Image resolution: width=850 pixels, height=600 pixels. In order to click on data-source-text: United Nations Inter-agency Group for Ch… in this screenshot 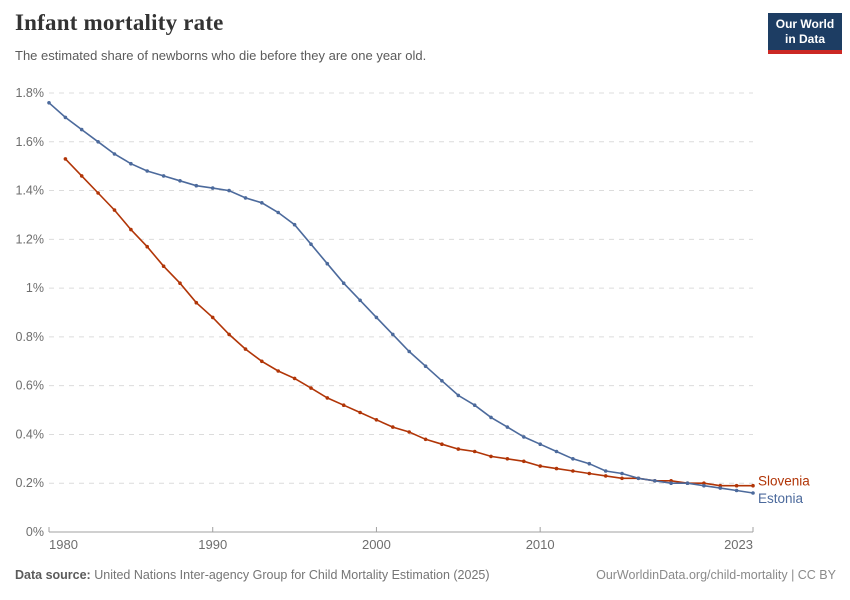, I will do `click(292, 575)`.